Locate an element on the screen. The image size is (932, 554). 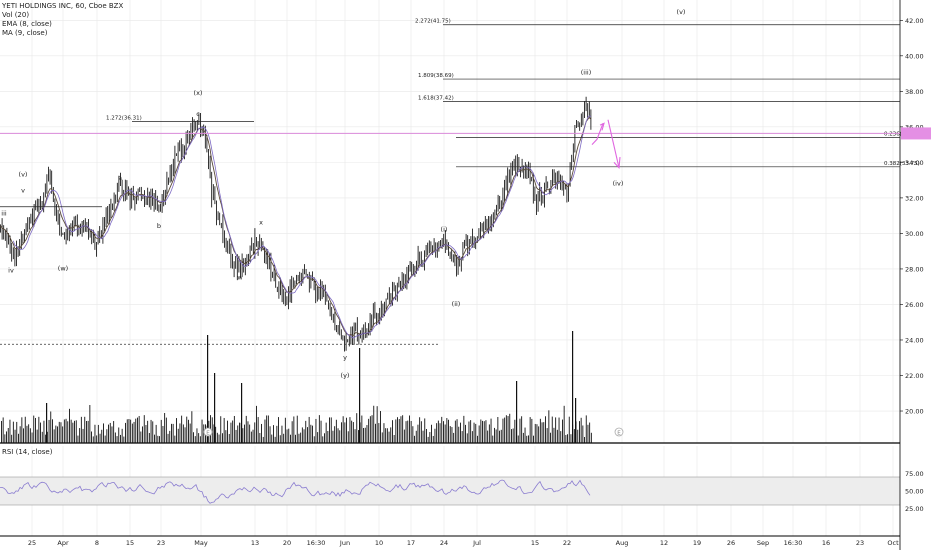
wave-label: w is located at coordinates (240, 278).